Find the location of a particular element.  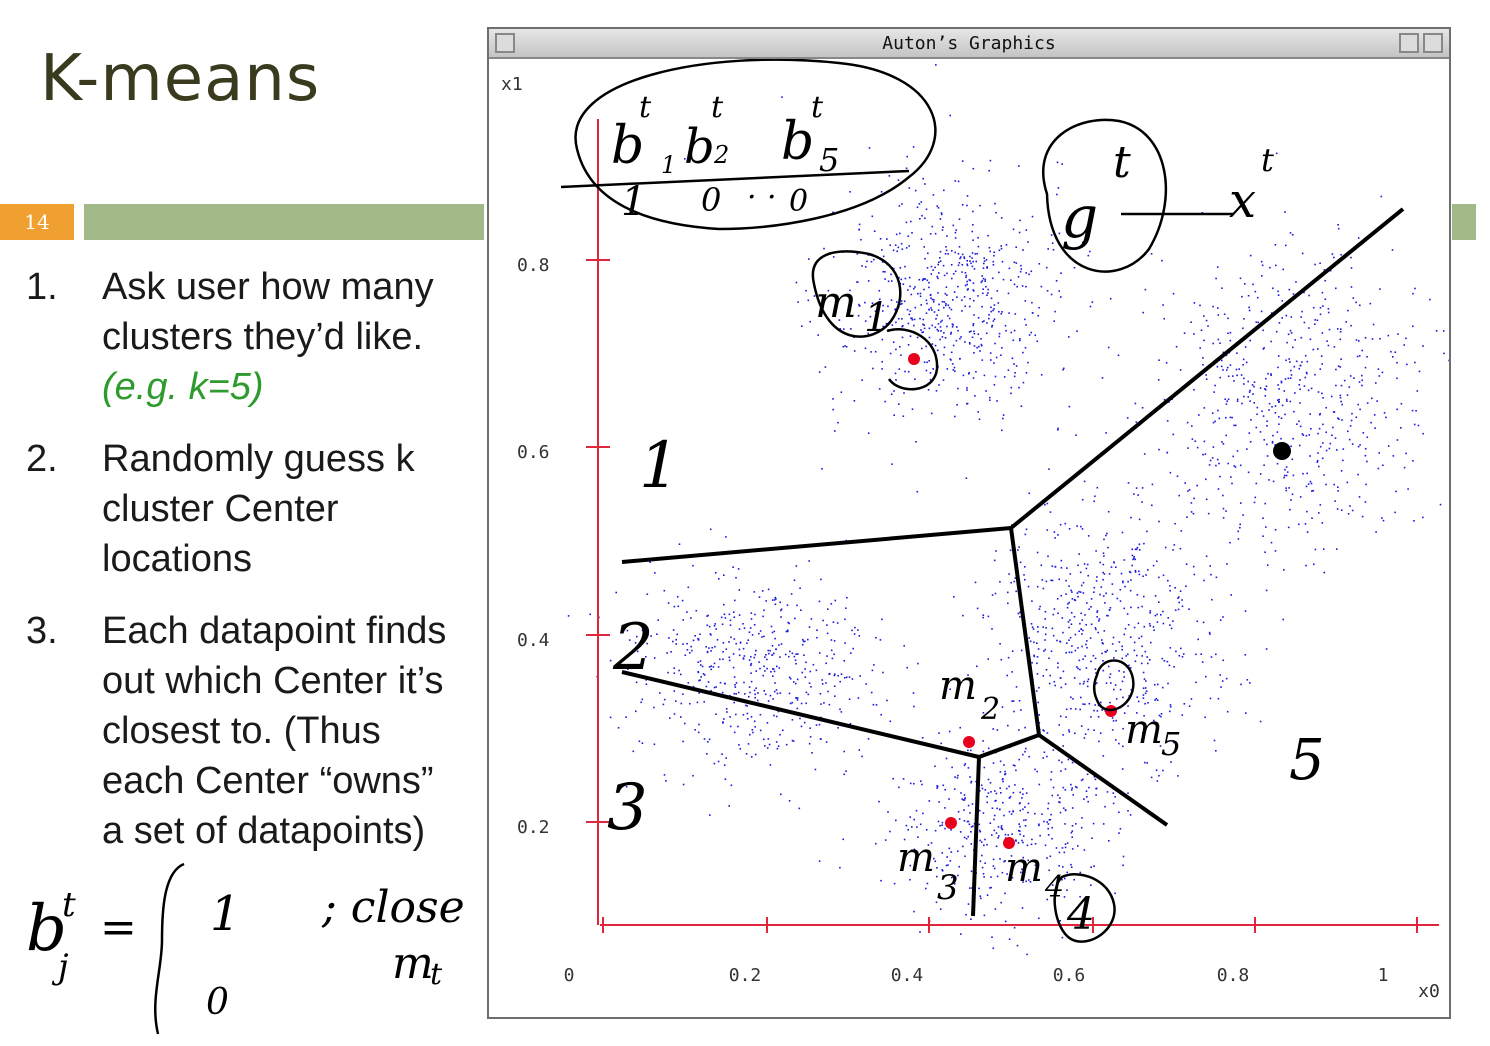

ink-symbol: 5 is located at coordinates (1307, 760).